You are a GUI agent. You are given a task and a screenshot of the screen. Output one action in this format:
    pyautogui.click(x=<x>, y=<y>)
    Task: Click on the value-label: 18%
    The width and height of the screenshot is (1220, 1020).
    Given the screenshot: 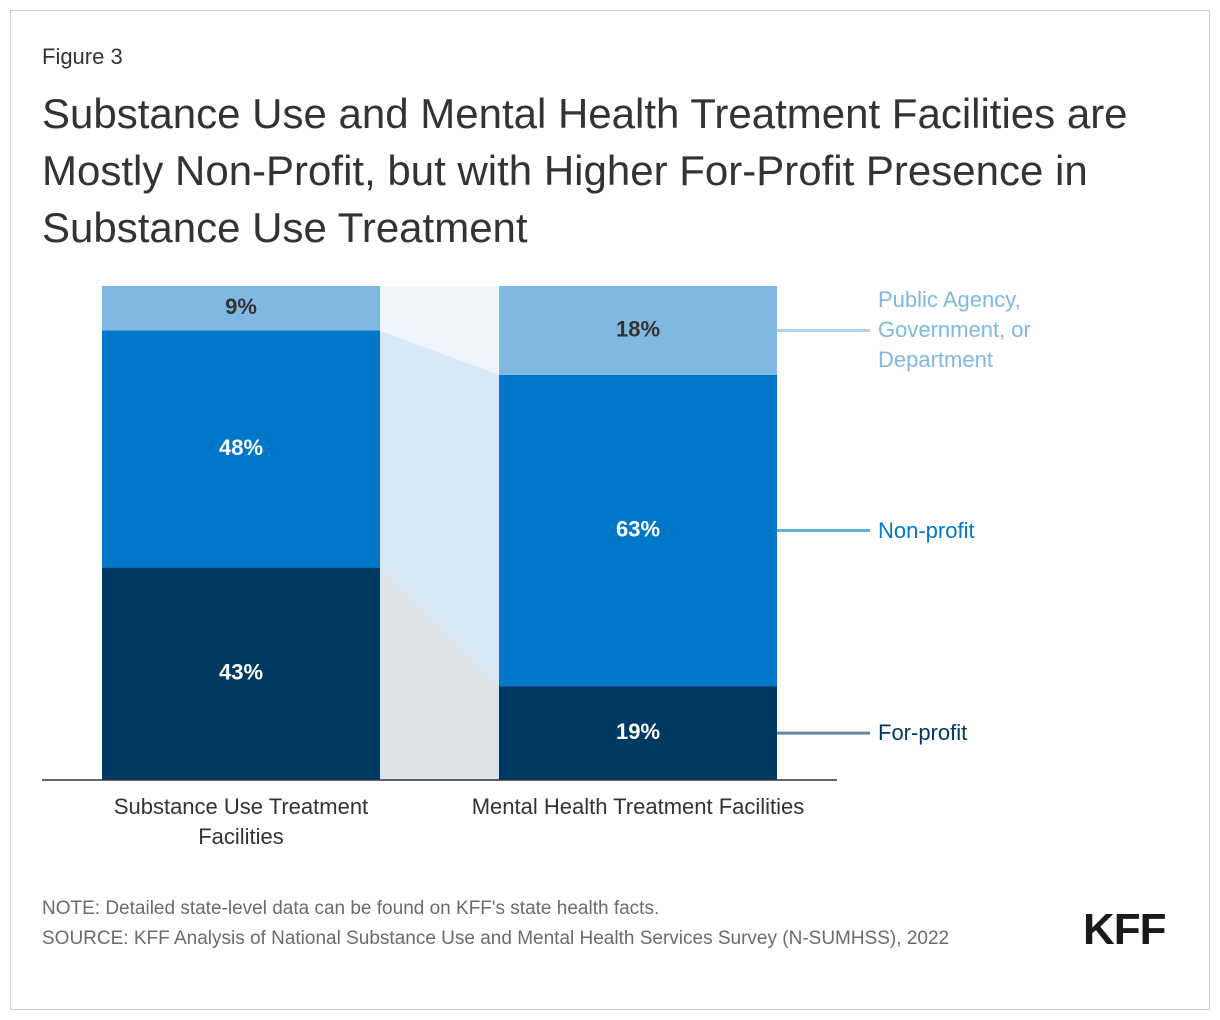 What is the action you would take?
    pyautogui.click(x=638, y=328)
    